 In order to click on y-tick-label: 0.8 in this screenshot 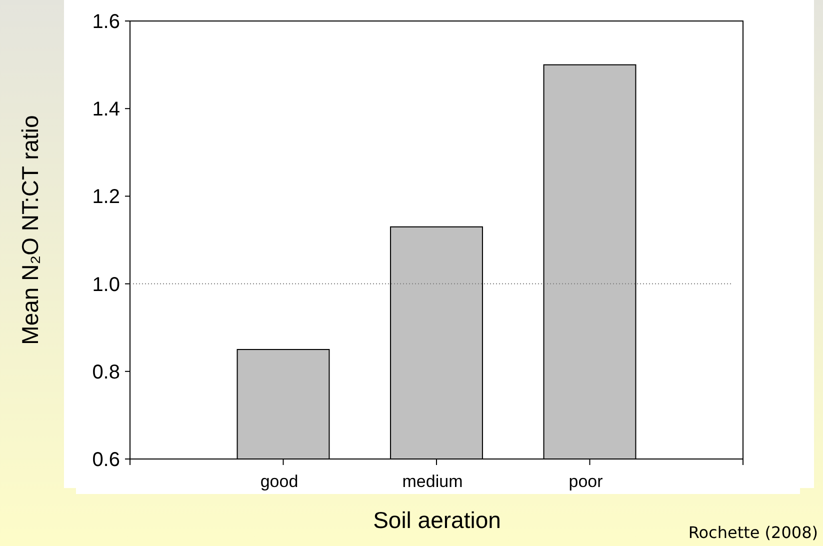, I will do `click(106, 372)`.